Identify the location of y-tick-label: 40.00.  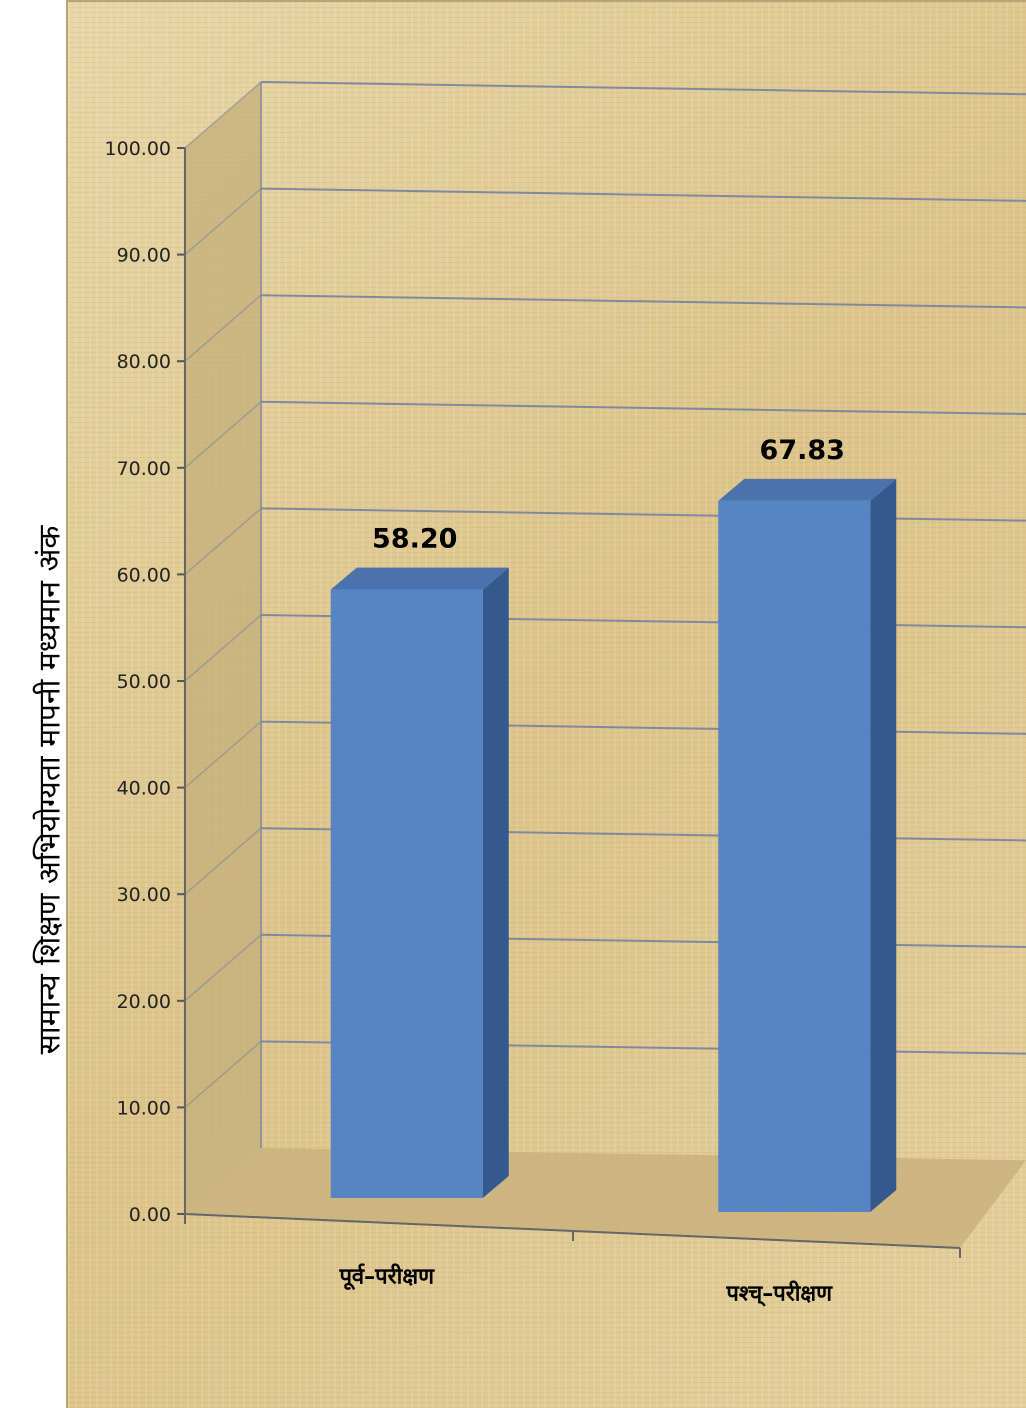
(144, 789).